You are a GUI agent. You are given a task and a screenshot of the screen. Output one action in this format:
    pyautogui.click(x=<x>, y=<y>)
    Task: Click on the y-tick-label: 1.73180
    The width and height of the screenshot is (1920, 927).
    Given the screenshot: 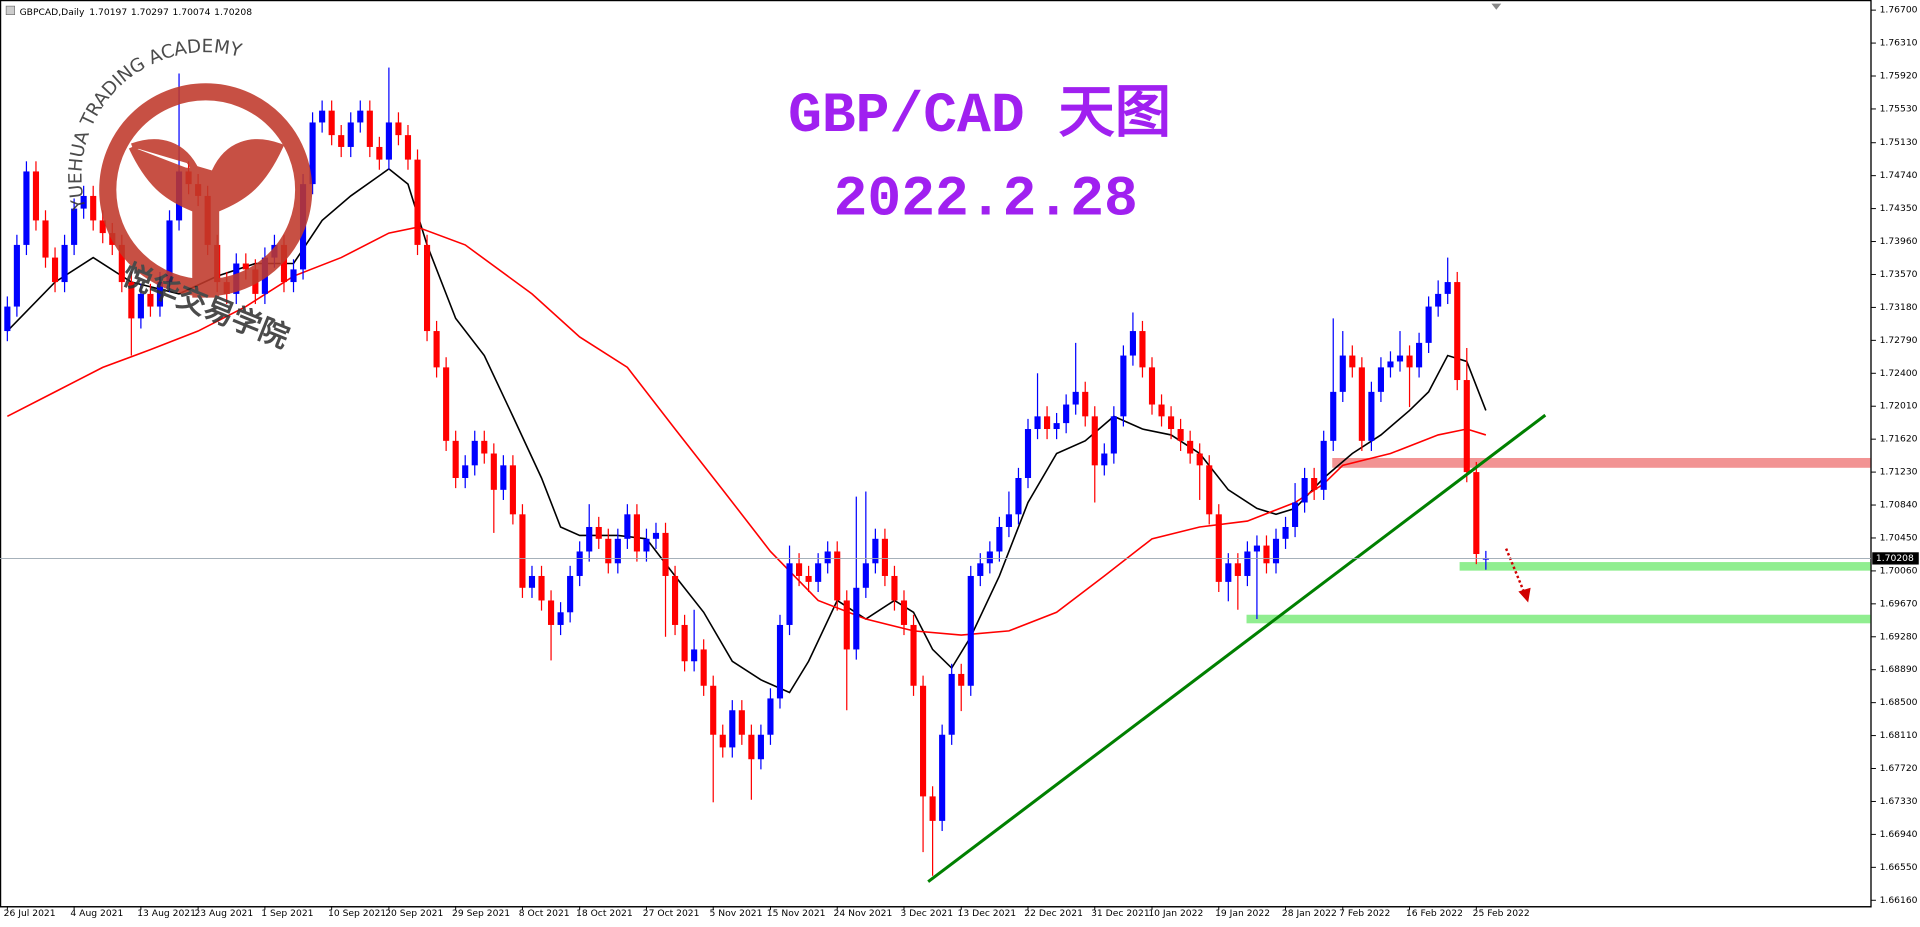 What is the action you would take?
    pyautogui.click(x=1899, y=307)
    